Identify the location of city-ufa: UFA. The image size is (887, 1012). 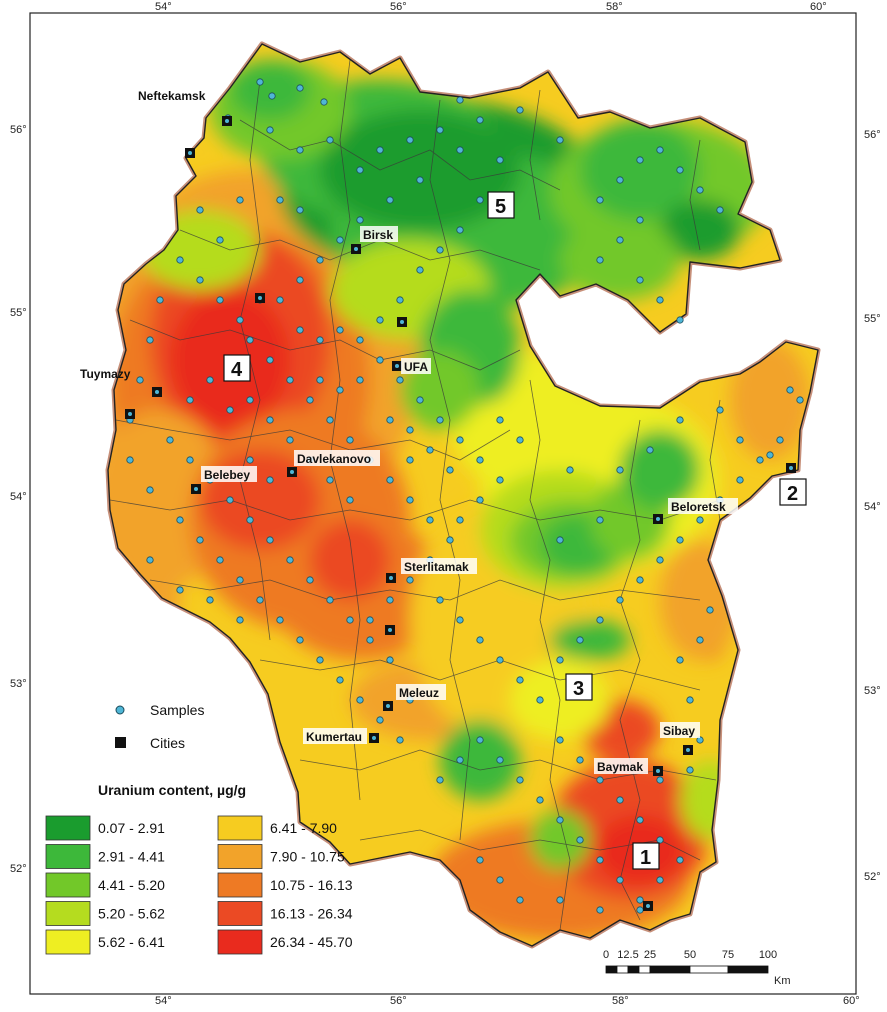
(416, 366).